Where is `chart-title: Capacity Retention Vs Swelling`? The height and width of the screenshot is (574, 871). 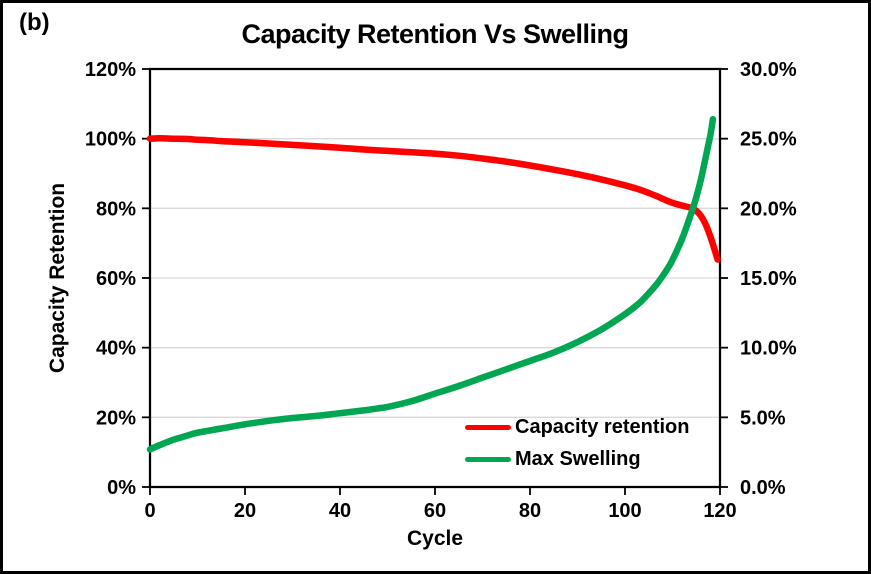 chart-title: Capacity Retention Vs Swelling is located at coordinates (435, 34).